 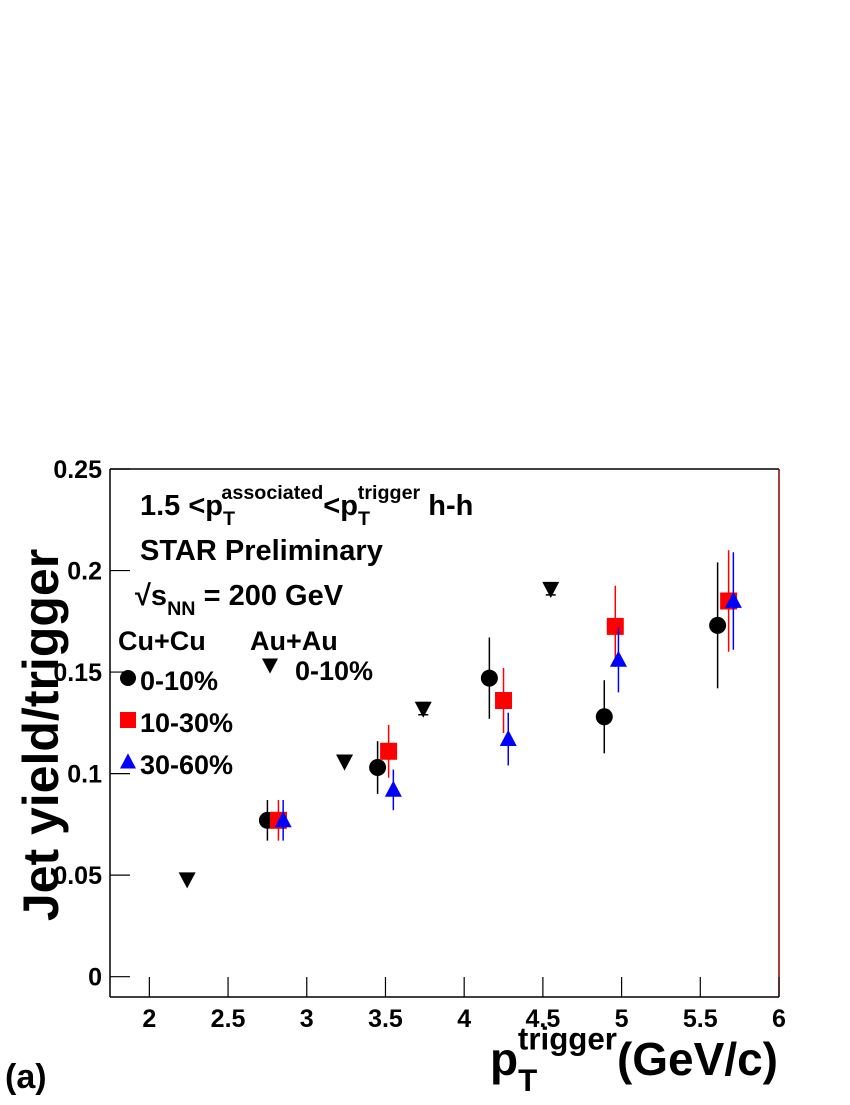 What do you see at coordinates (95, 978) in the screenshot?
I see `y-tick-label: 0` at bounding box center [95, 978].